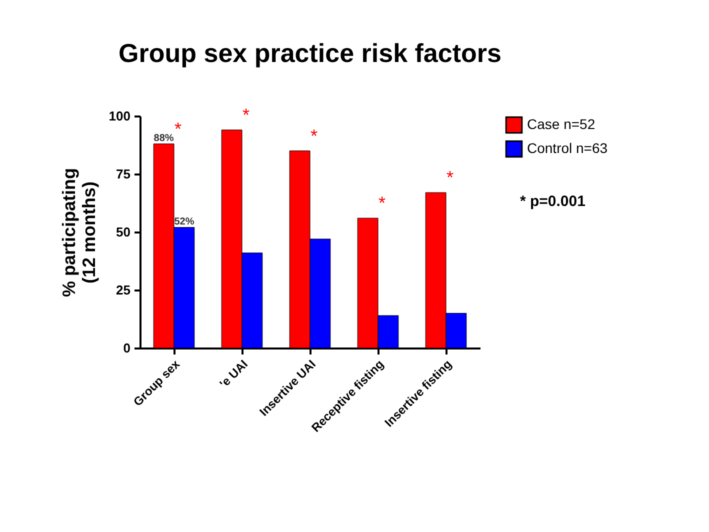 Image resolution: width=709 pixels, height=532 pixels. Describe the element at coordinates (233, 374) in the screenshot. I see `x-tick-label: 'e UAI` at that location.